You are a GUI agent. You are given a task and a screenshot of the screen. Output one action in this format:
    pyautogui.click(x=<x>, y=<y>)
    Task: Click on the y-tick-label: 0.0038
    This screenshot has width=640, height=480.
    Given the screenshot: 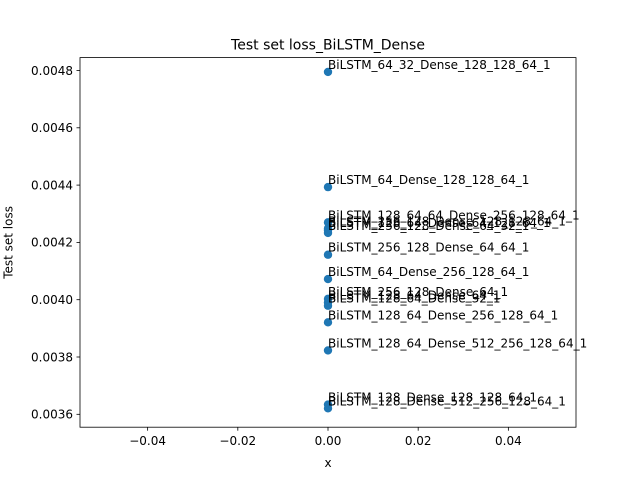 What is the action you would take?
    pyautogui.click(x=52, y=357)
    